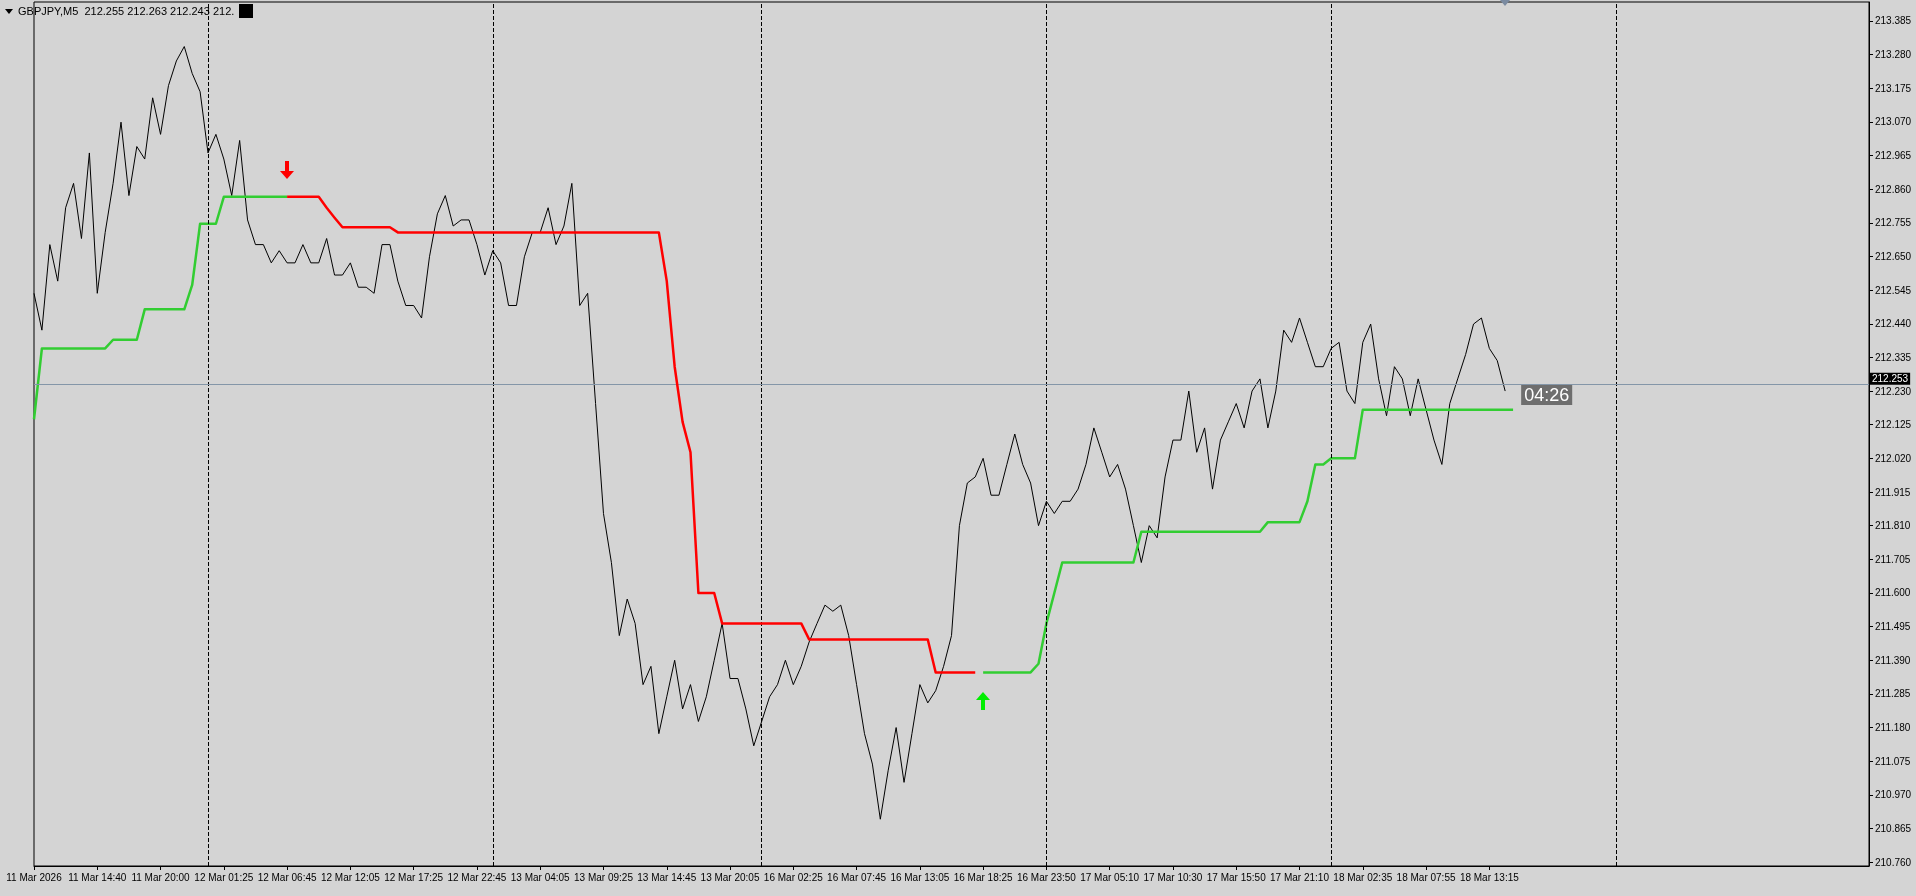 The width and height of the screenshot is (1916, 896). I want to click on y-tick-label: 212.335, so click(1893, 357).